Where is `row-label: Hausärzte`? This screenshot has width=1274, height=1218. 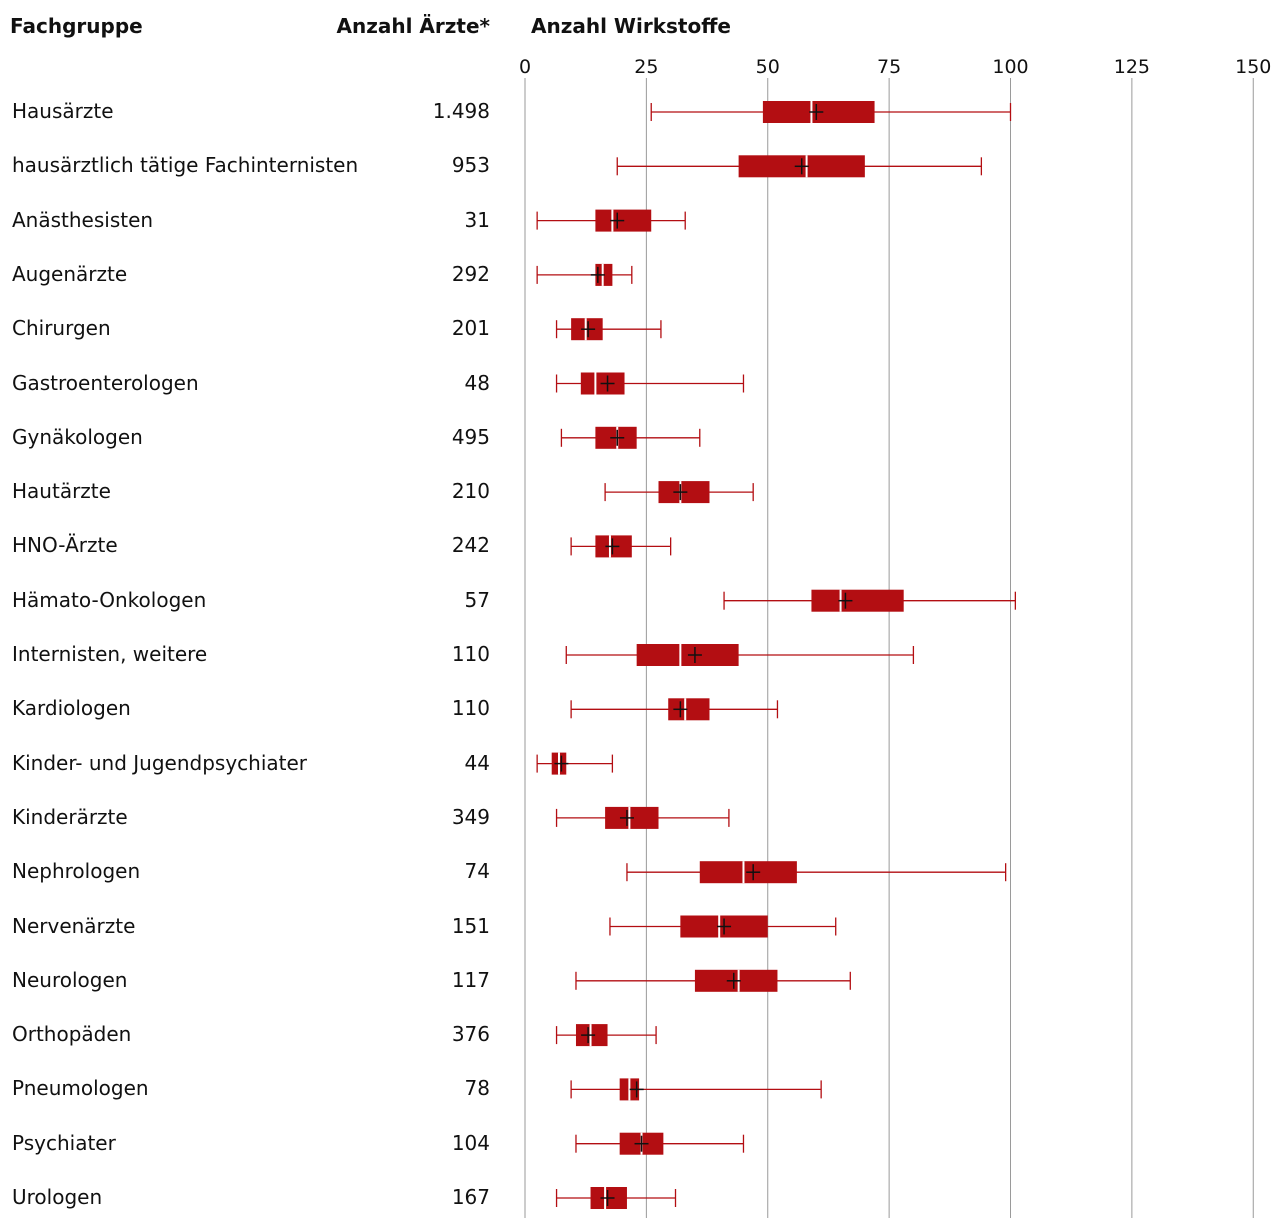
row-label: Hausärzte is located at coordinates (63, 111).